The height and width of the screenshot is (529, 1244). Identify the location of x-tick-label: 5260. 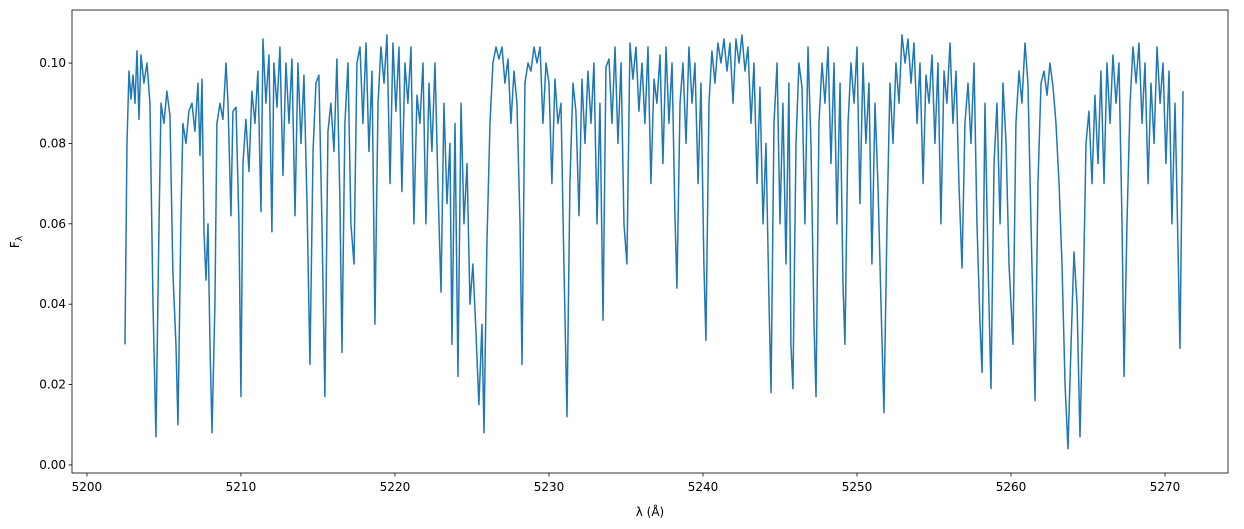
(1011, 487).